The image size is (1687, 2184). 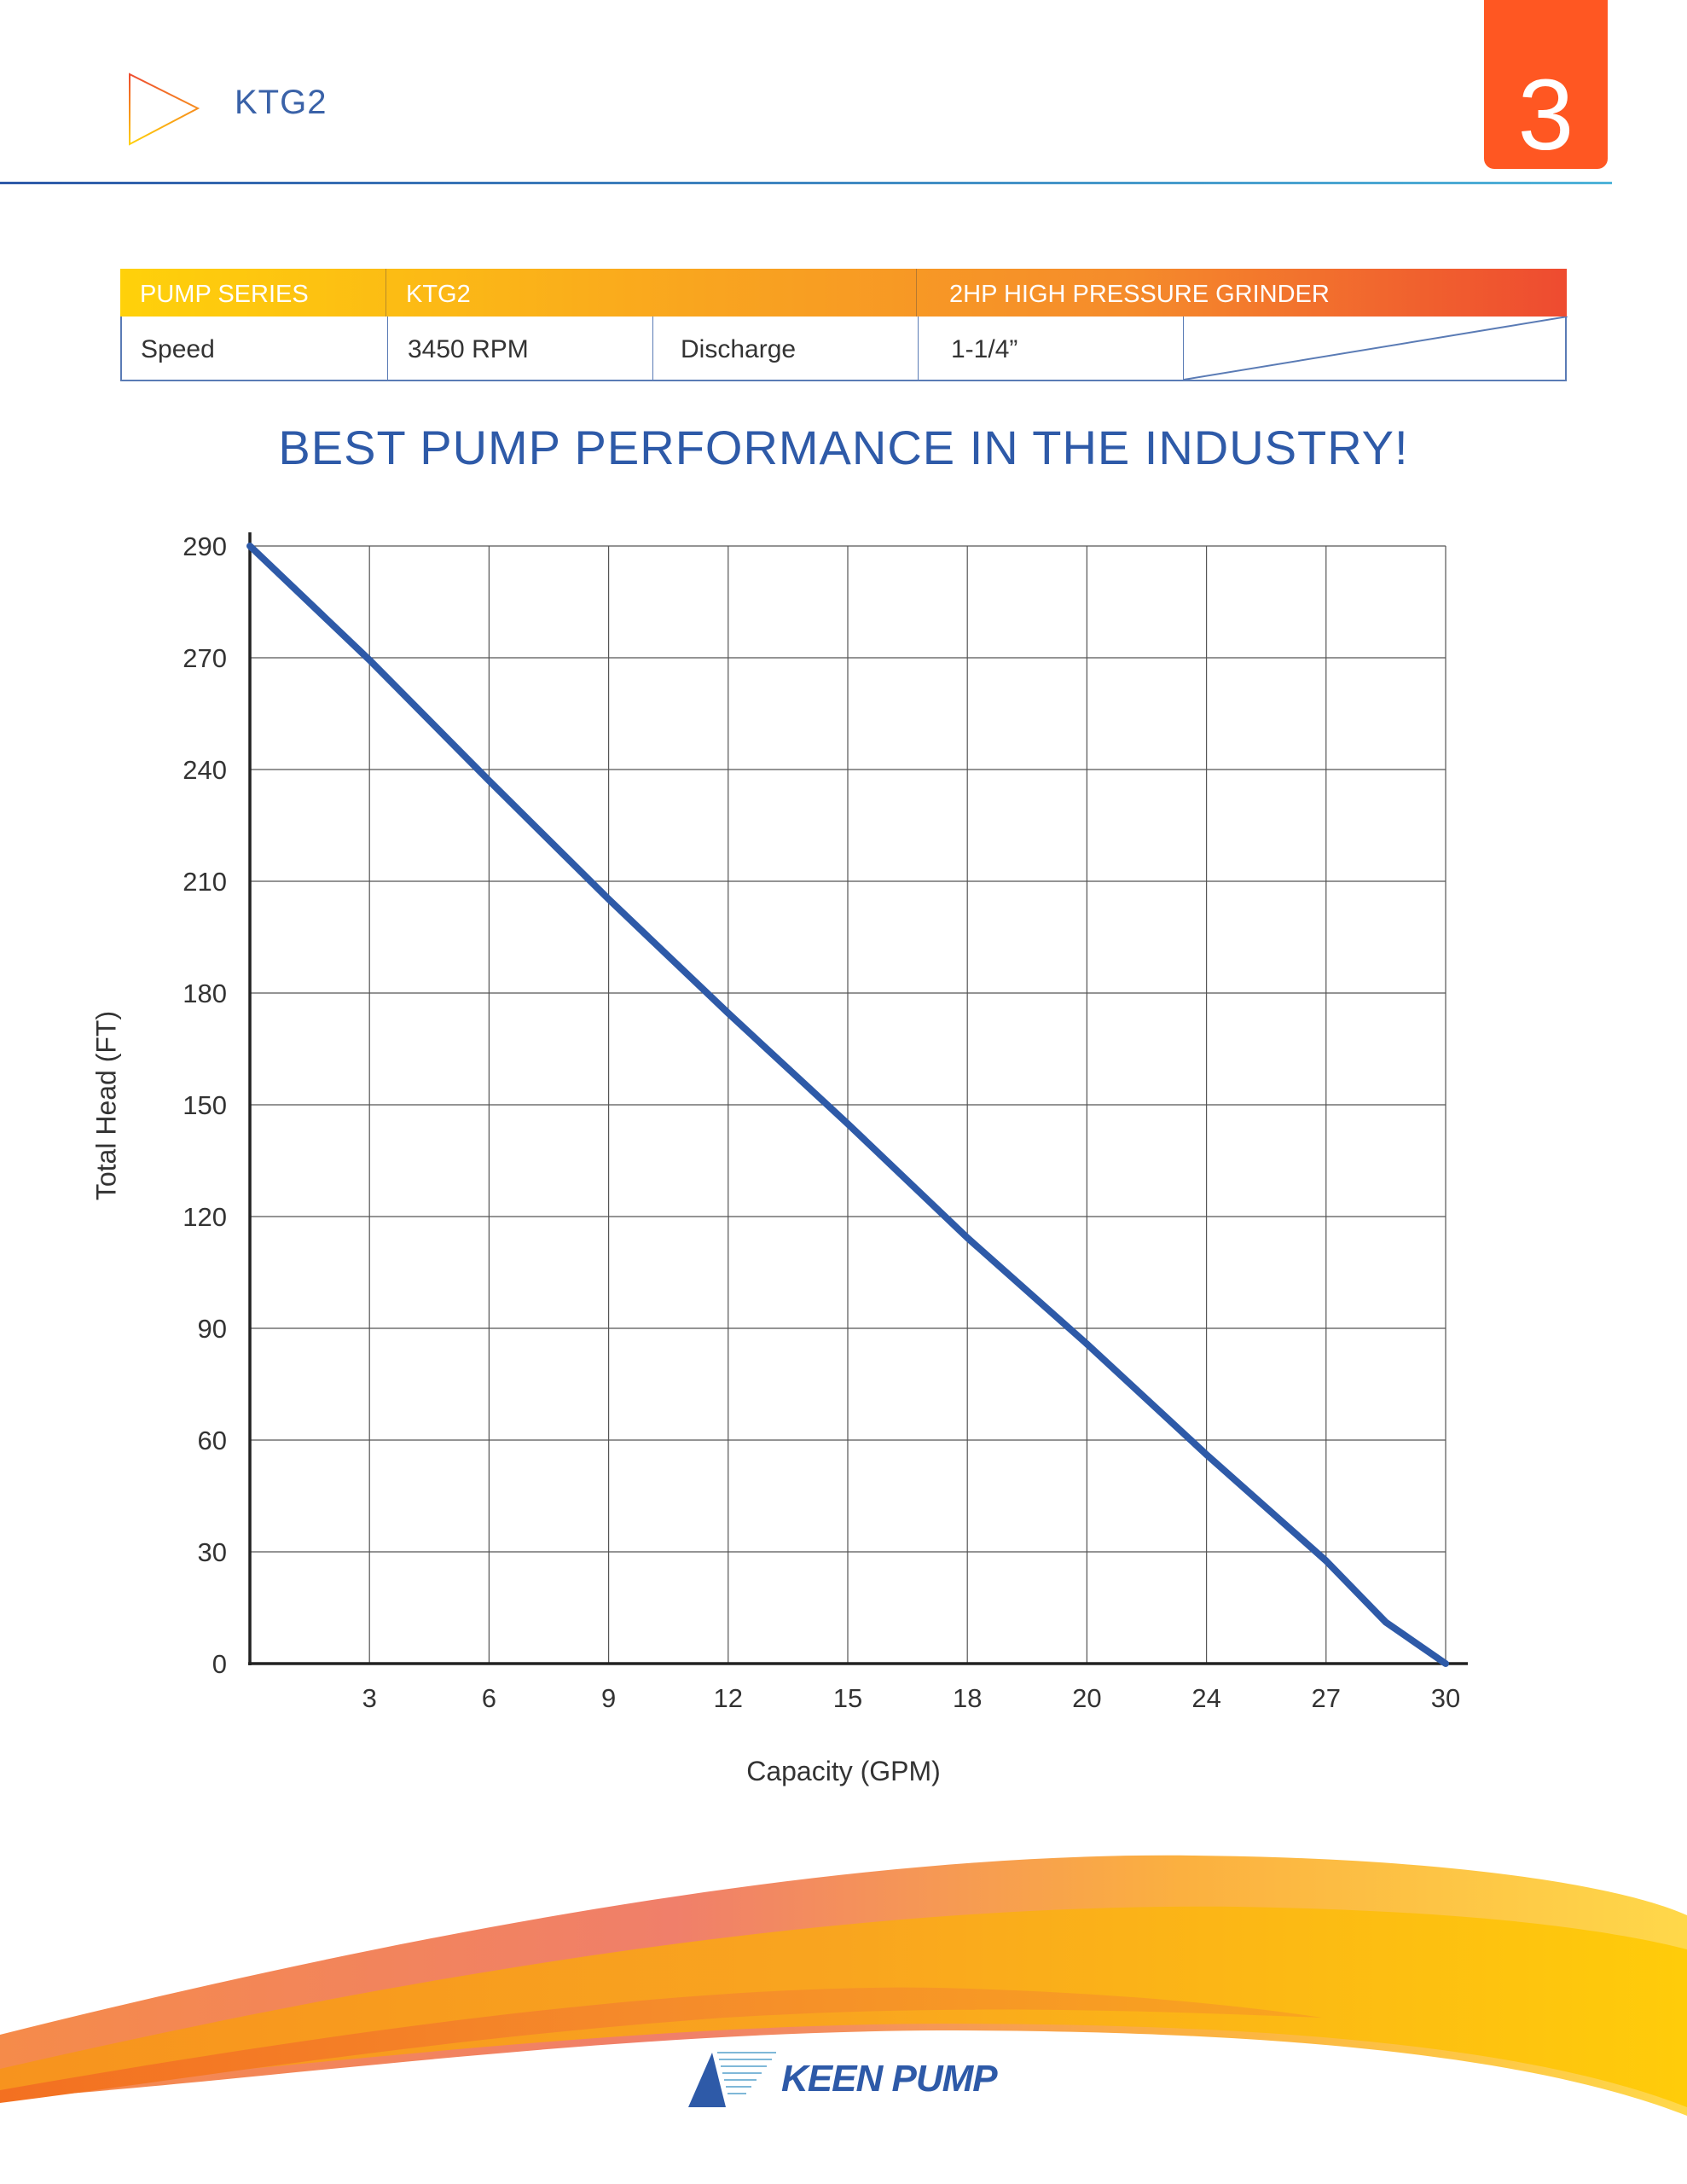 I want to click on x-axis-label: Capacity (GPM), so click(x=843, y=1771).